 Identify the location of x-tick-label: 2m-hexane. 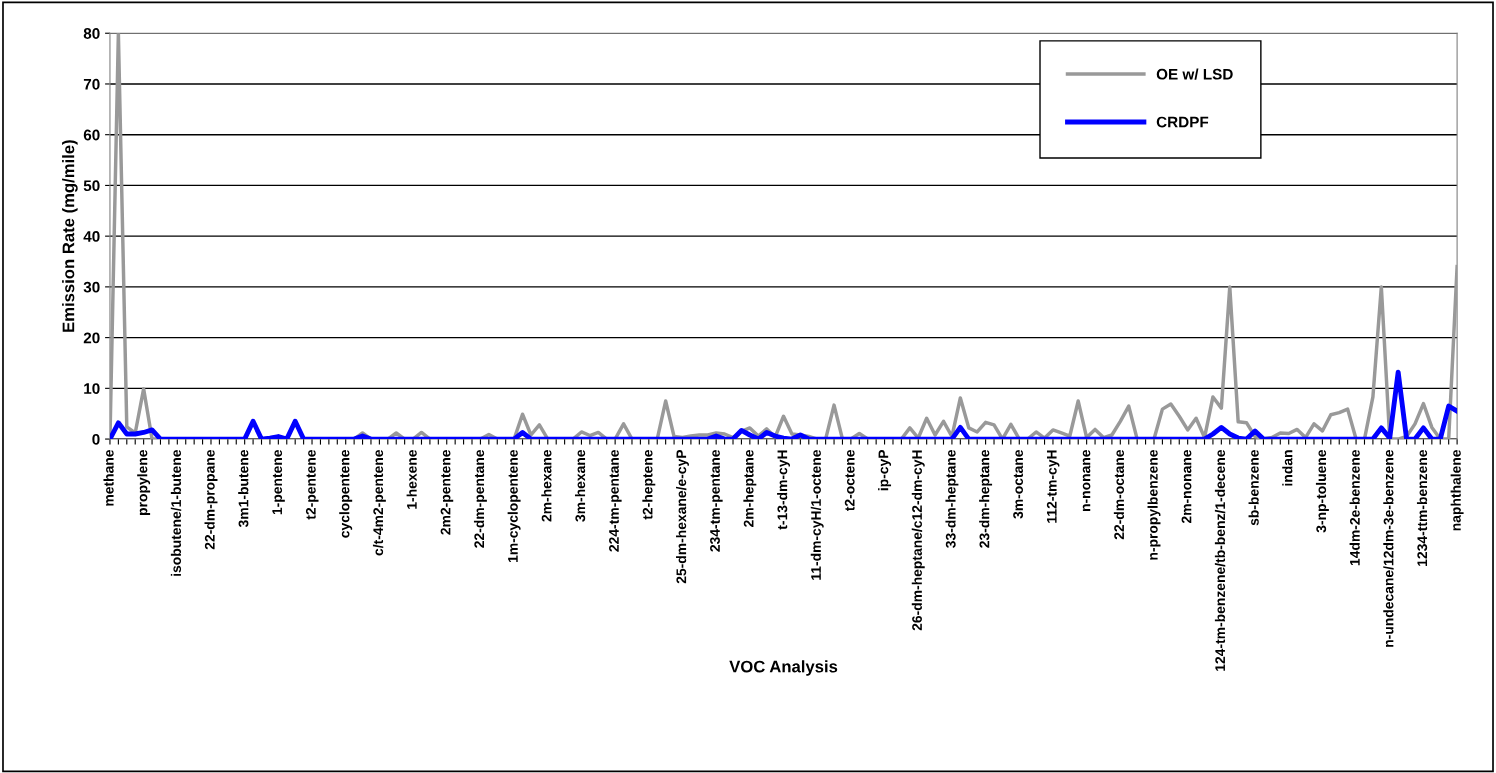
(546, 485).